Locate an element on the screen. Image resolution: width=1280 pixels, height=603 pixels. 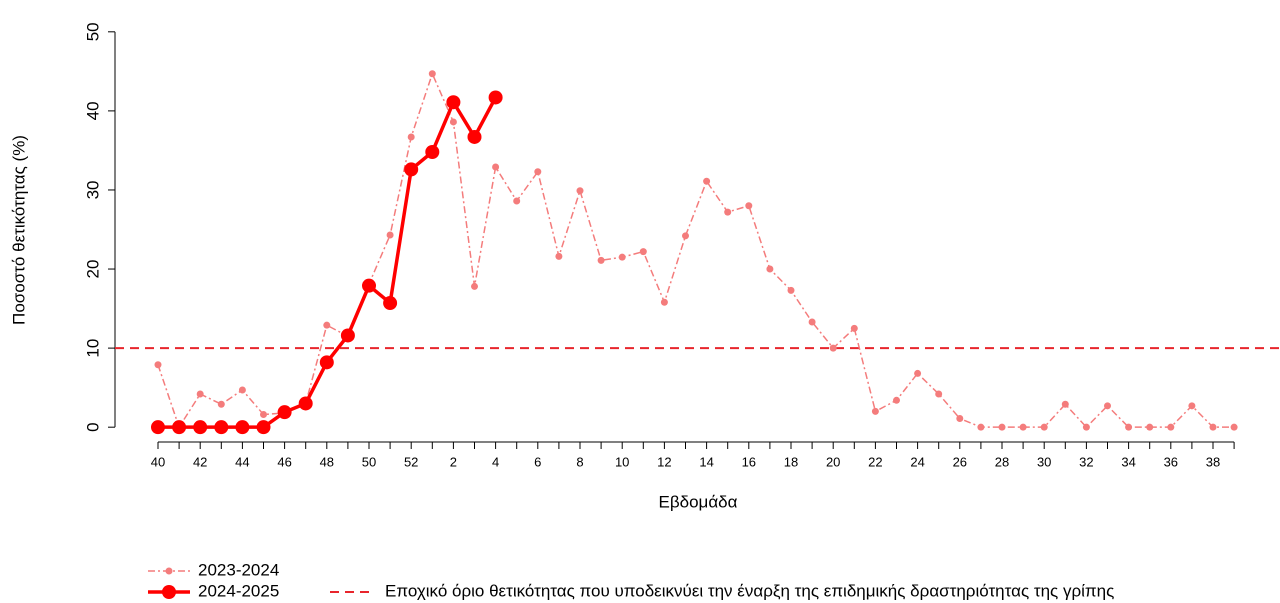
x-tick-label: 22 is located at coordinates (875, 461).